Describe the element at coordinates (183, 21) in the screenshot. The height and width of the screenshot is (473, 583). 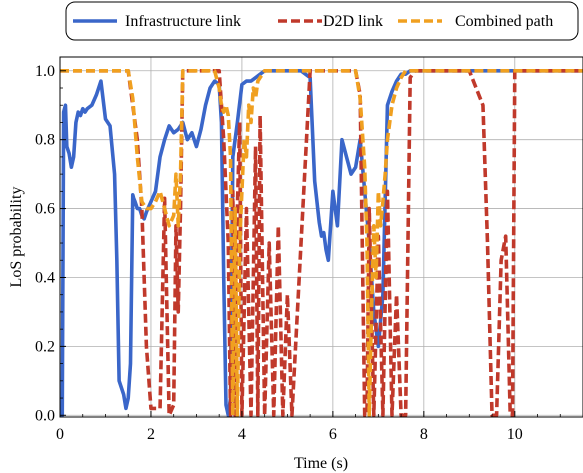
I see `legend-label-1: Infrastructure link` at that location.